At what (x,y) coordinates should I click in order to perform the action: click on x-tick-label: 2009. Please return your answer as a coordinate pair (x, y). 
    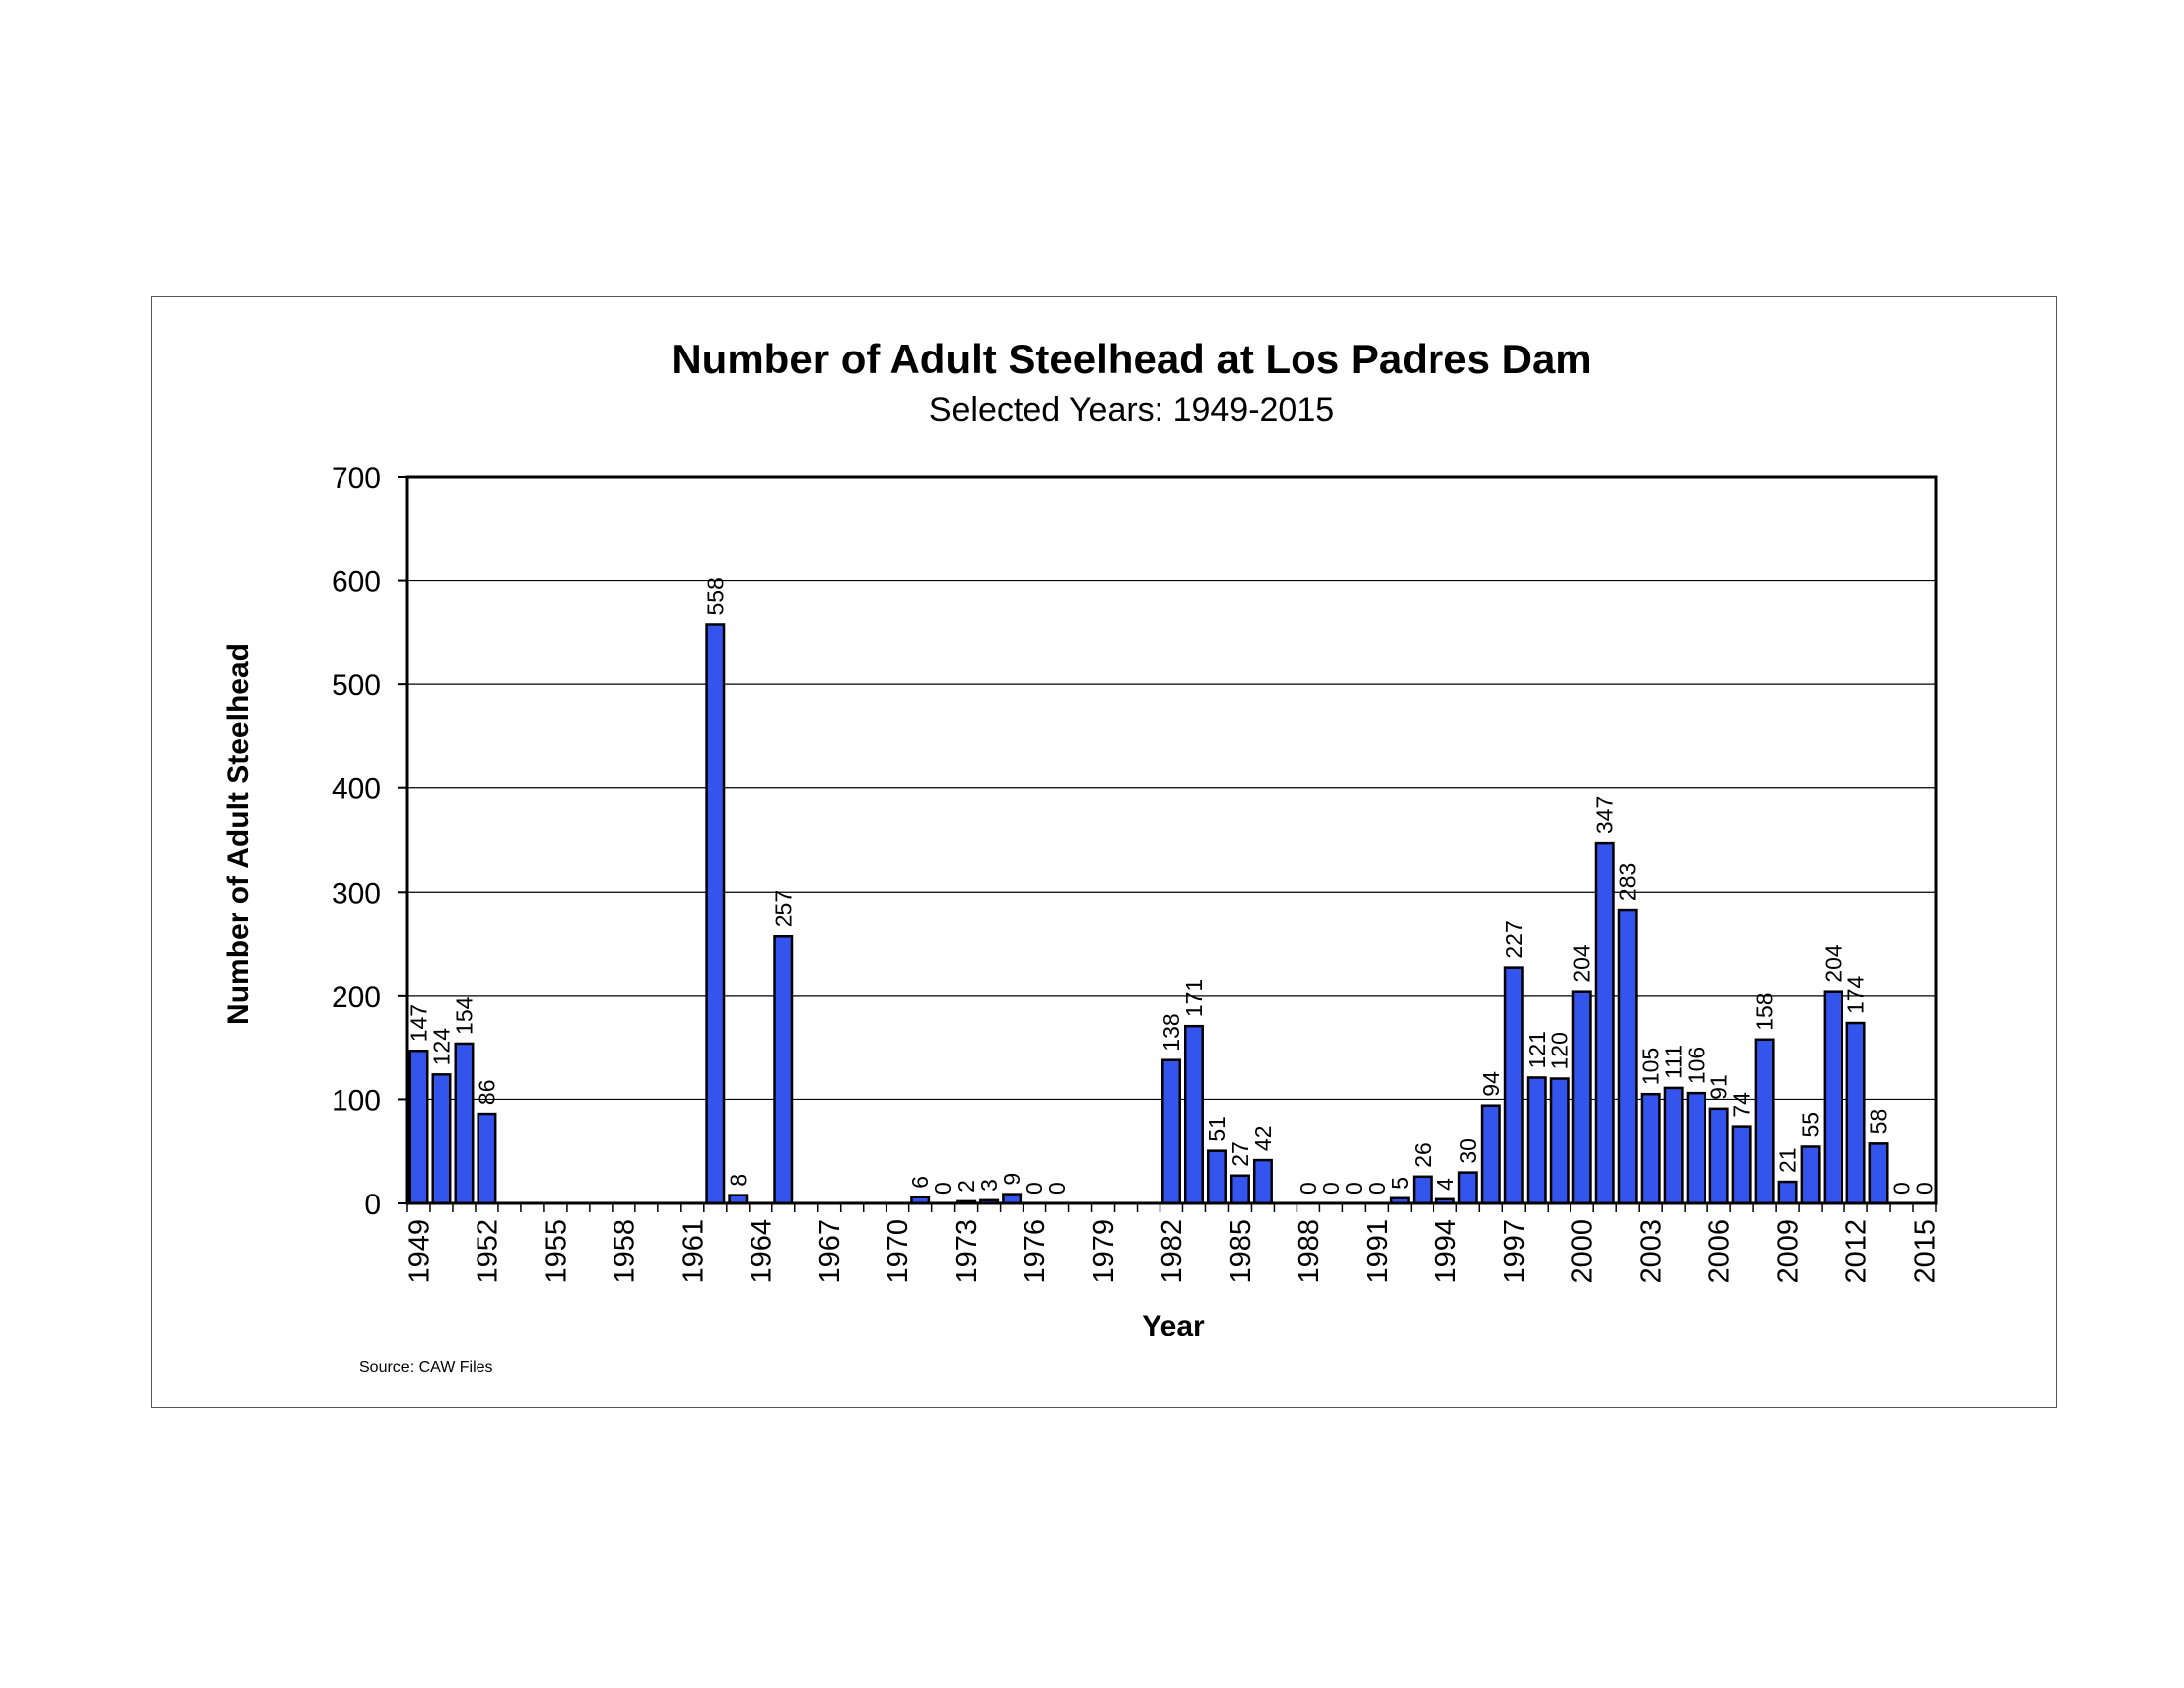
    Looking at the image, I should click on (1789, 1251).